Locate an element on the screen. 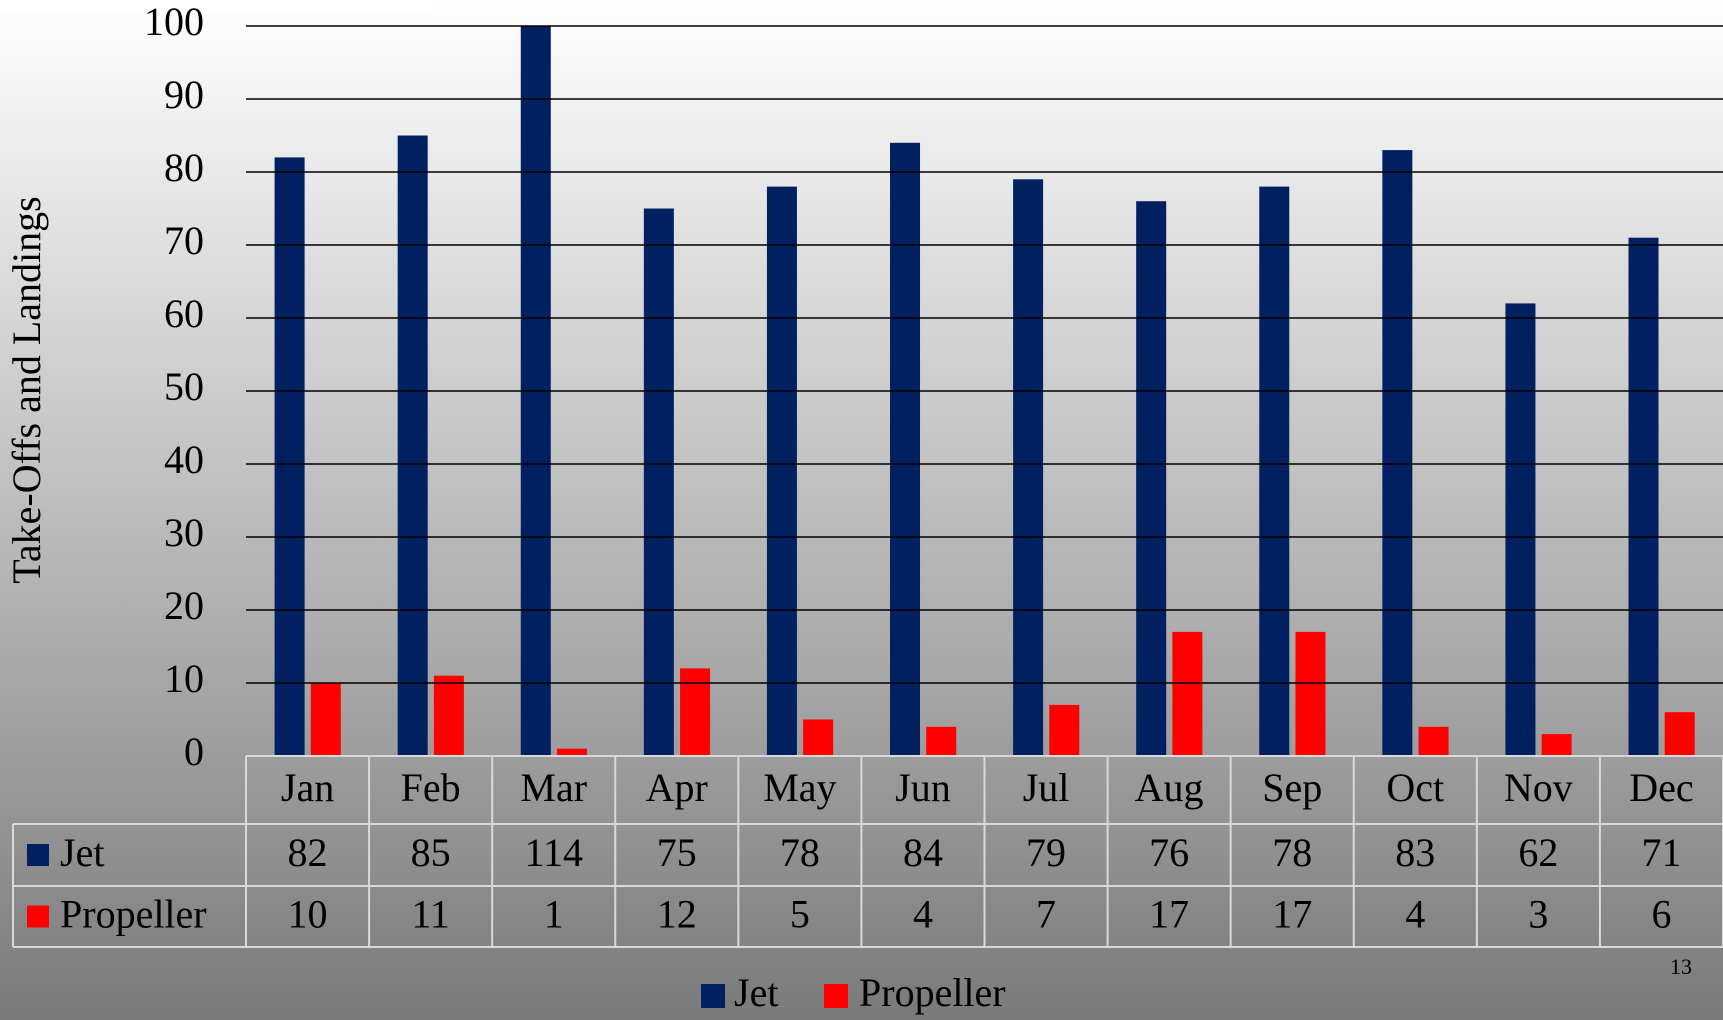 The image size is (1723, 1020). y-tick-label: 30 is located at coordinates (184, 532).